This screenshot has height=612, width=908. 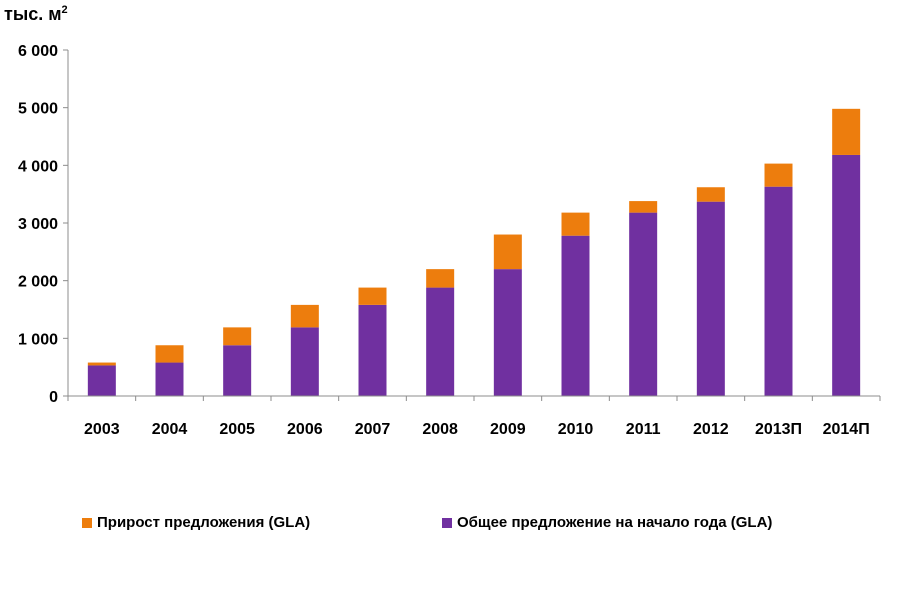 I want to click on y-tick-label: 2 000, so click(x=38, y=282).